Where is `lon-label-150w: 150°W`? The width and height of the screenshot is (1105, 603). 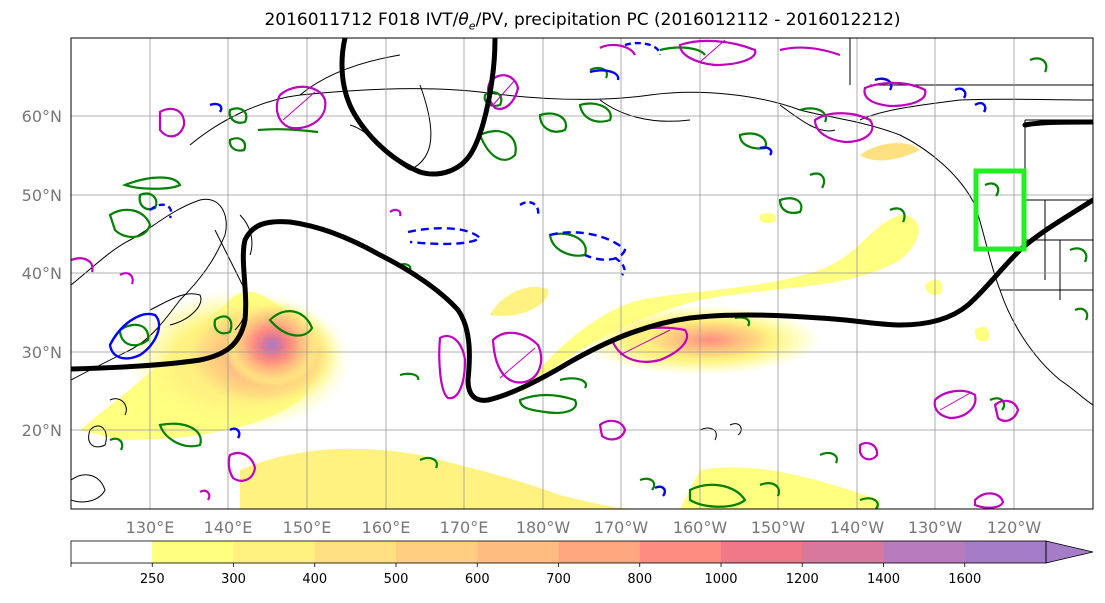 lon-label-150w: 150°W is located at coordinates (778, 527).